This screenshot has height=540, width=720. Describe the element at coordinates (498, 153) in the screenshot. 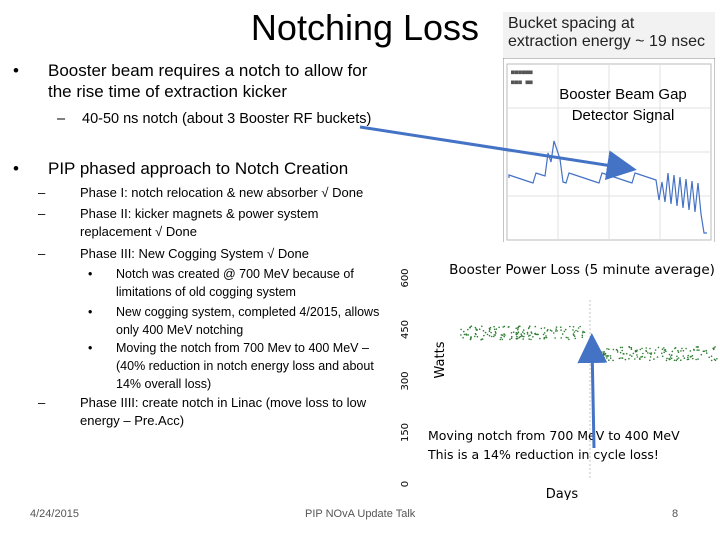

I see `arrow-to-scope` at that location.